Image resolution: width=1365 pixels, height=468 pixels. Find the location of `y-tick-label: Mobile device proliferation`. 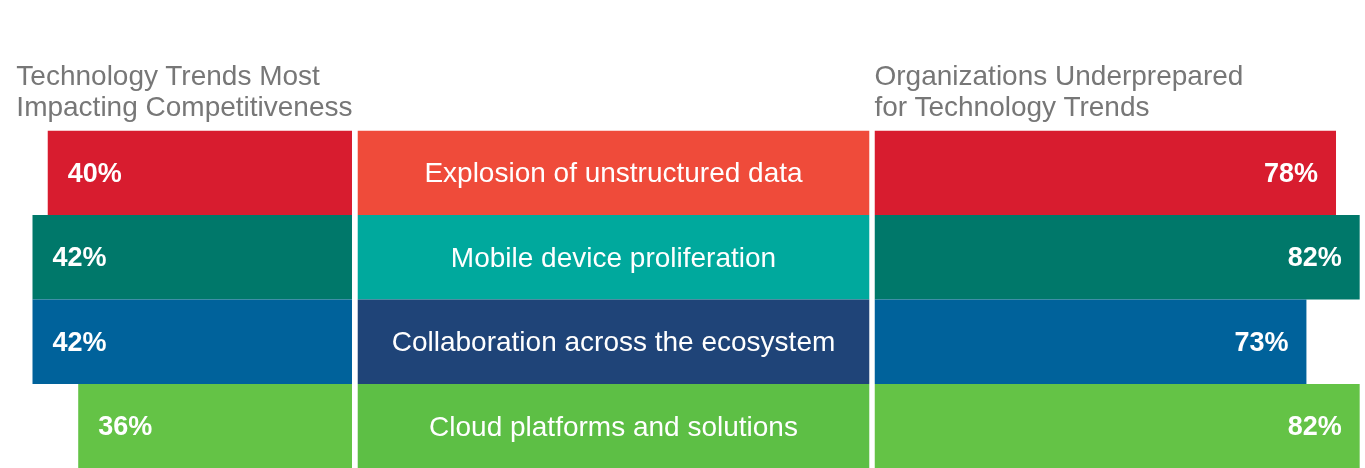

y-tick-label: Mobile device proliferation is located at coordinates (613, 257).